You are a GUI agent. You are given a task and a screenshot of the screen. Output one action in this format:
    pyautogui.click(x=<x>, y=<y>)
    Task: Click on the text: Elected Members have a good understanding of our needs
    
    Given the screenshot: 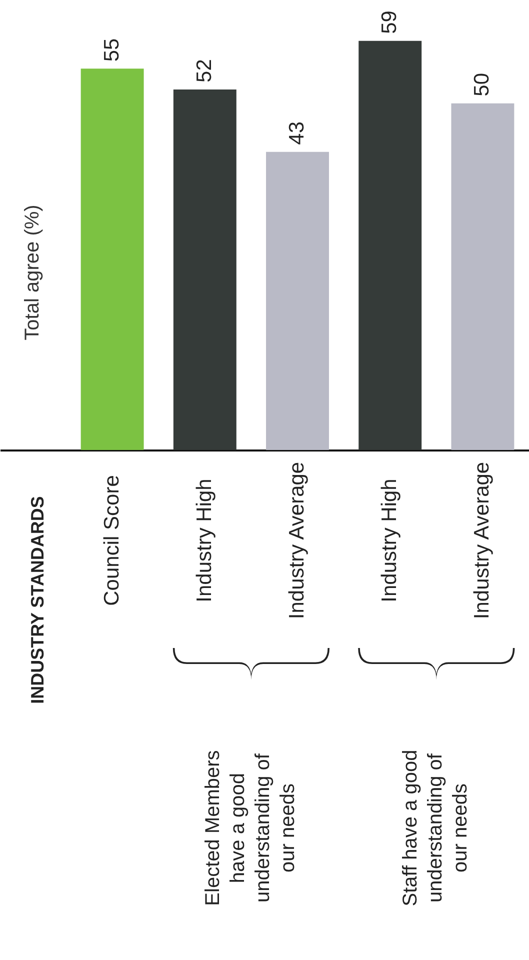 What is the action you would take?
    pyautogui.click(x=250, y=828)
    